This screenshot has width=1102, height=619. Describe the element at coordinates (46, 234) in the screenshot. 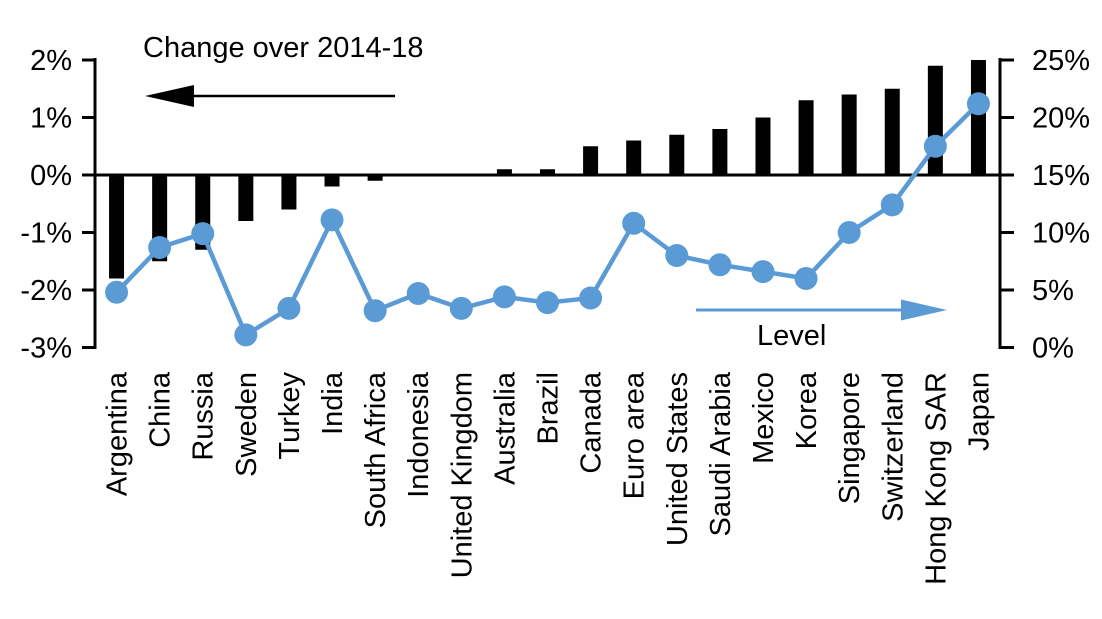

I see `svg-text: -1%` at that location.